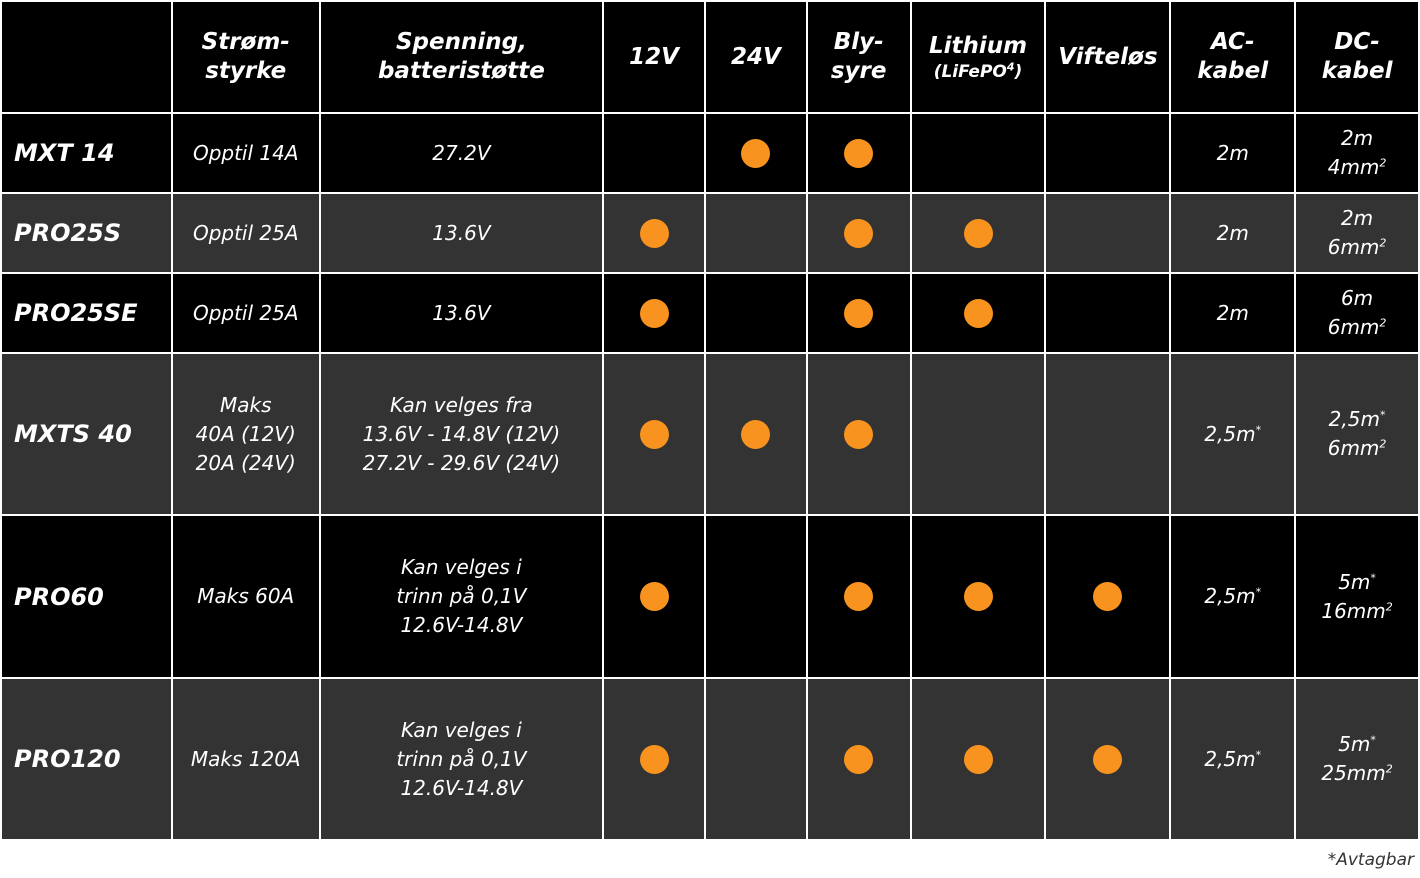 This screenshot has height=878, width=1420. I want to click on voltage-text: 27.2V, so click(461, 152).